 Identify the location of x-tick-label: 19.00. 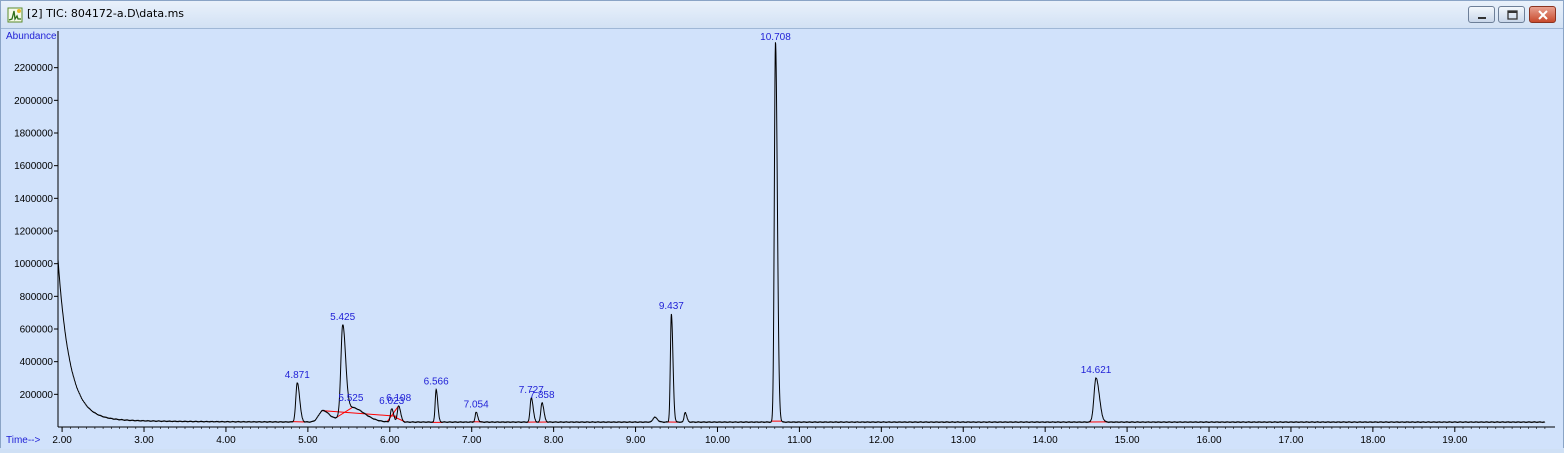
(1454, 440).